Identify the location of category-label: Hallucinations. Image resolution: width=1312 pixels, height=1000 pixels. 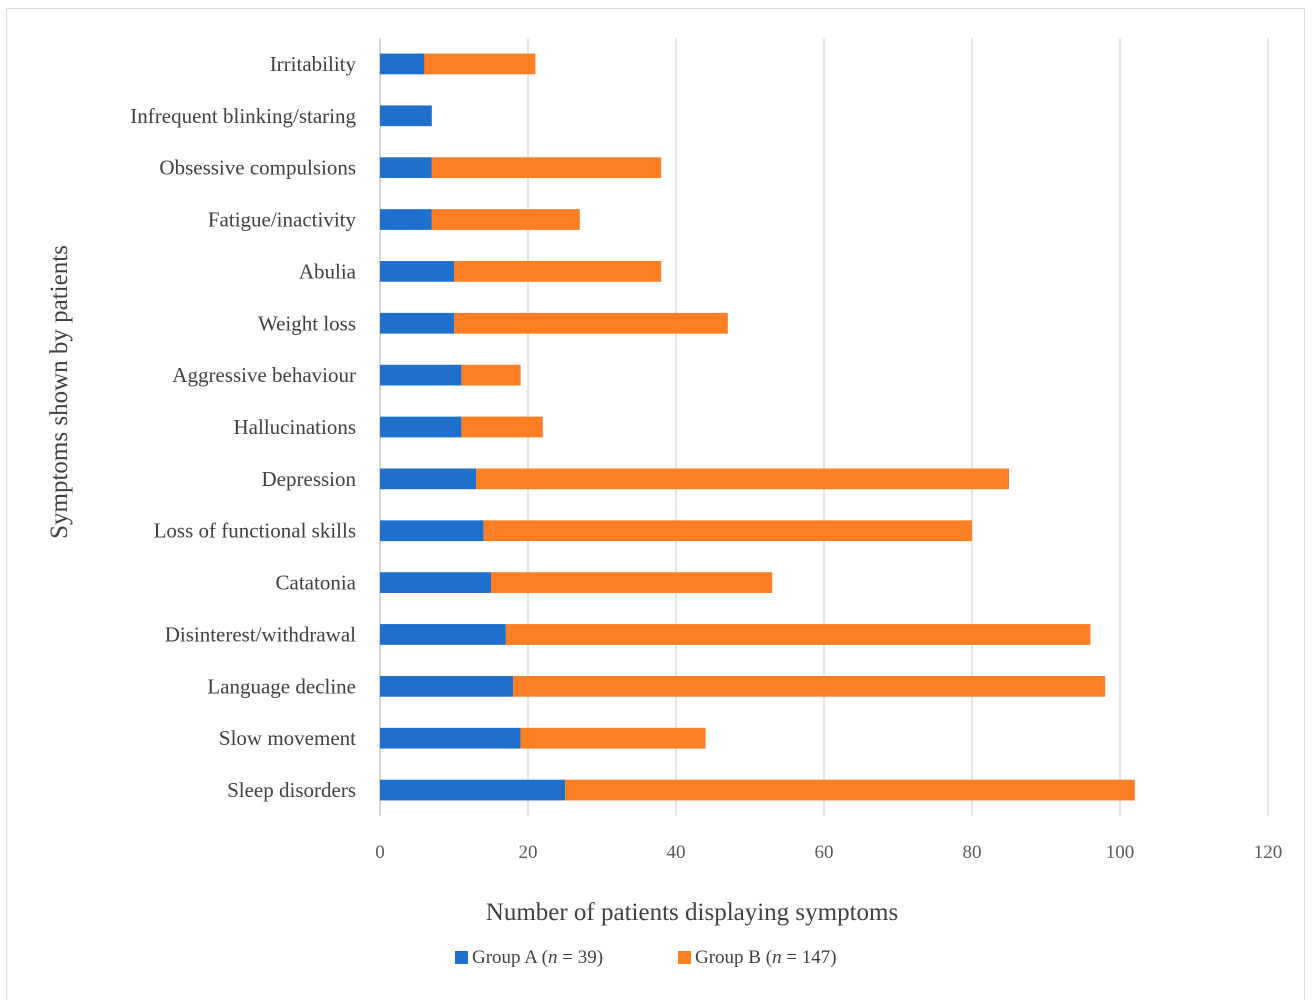
(295, 427).